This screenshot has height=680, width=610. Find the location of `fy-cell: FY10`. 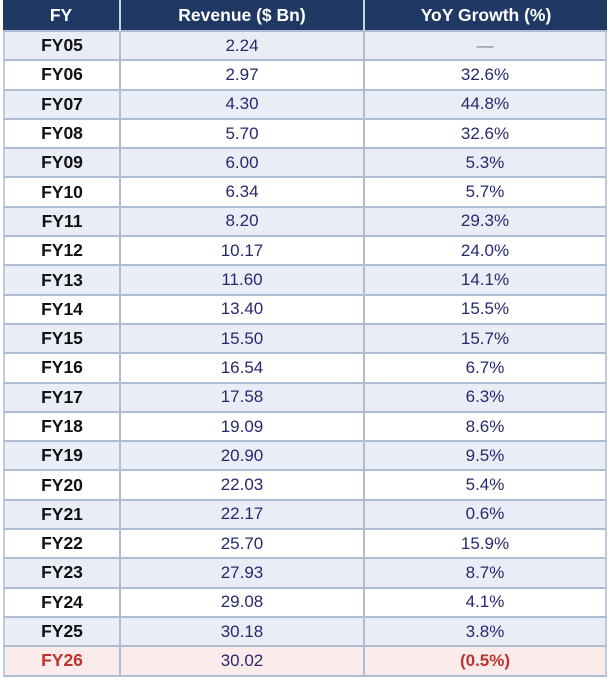

fy-cell: FY10 is located at coordinates (61, 193).